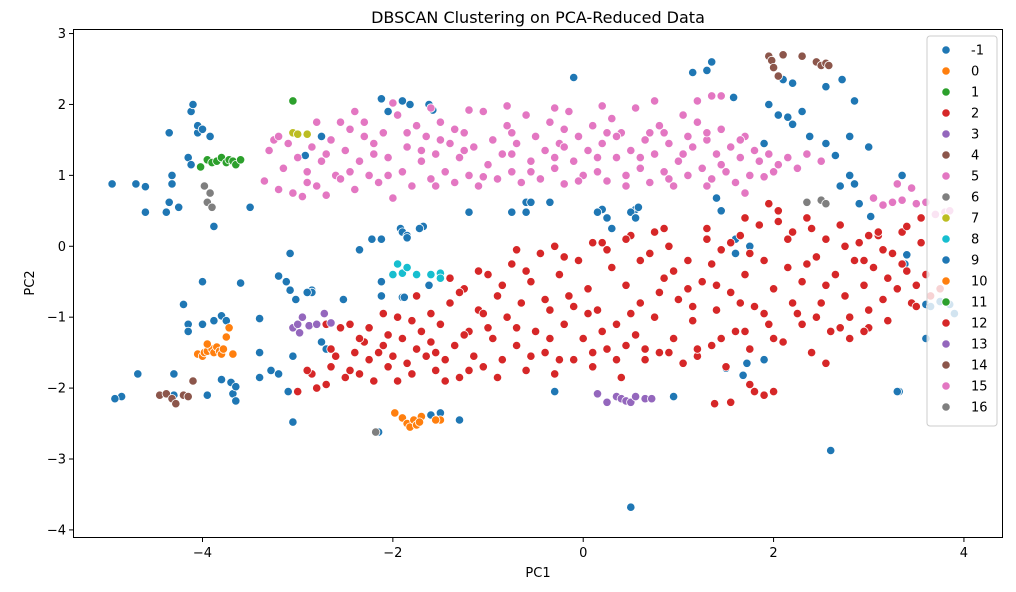 This screenshot has height=592, width=1016. Describe the element at coordinates (979, 345) in the screenshot. I see `legend-label: 13` at that location.